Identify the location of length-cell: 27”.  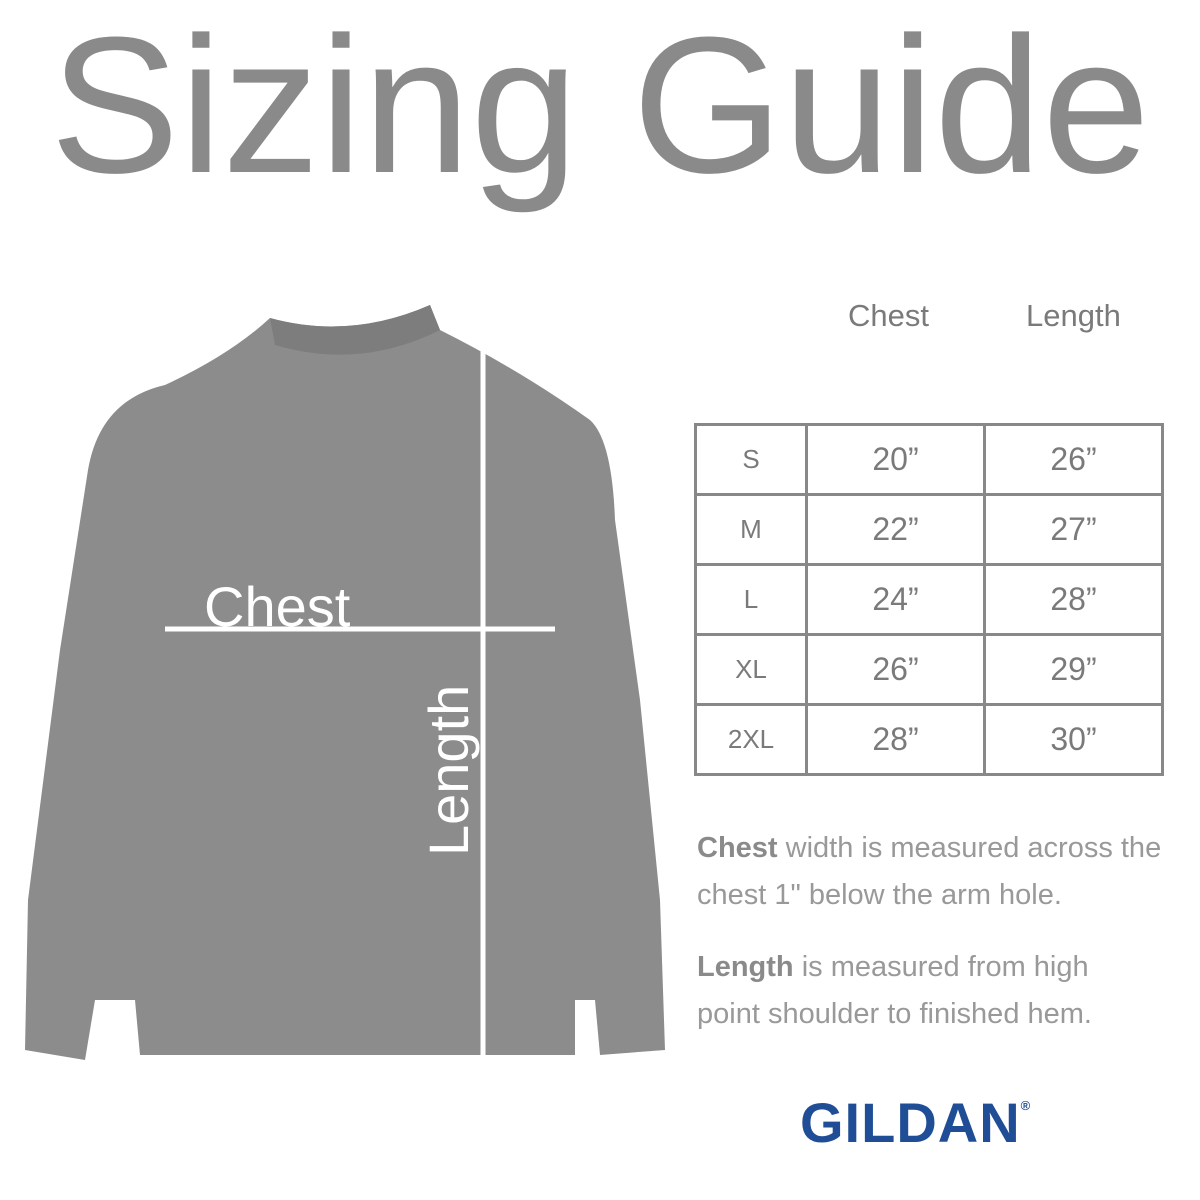
(1073, 529).